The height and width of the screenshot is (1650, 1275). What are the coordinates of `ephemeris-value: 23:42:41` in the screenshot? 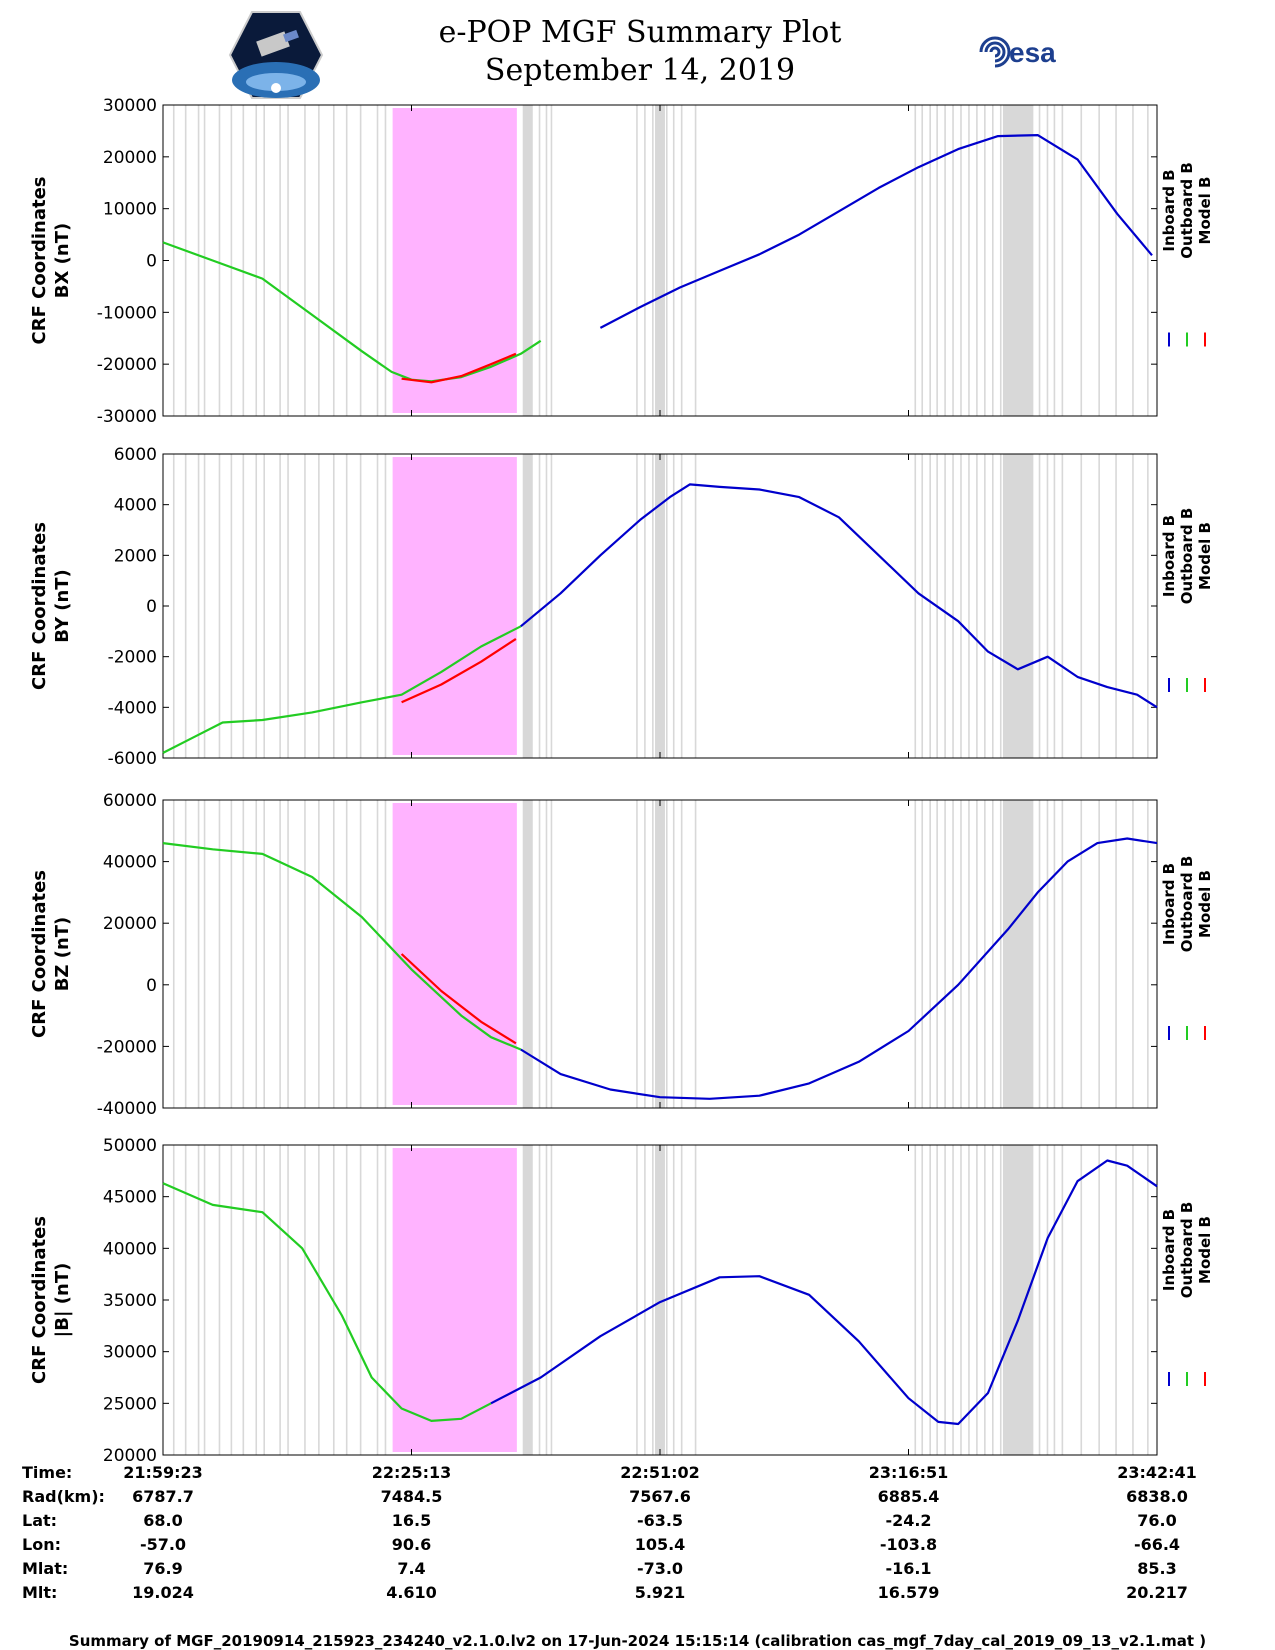 It's located at (1157, 1472).